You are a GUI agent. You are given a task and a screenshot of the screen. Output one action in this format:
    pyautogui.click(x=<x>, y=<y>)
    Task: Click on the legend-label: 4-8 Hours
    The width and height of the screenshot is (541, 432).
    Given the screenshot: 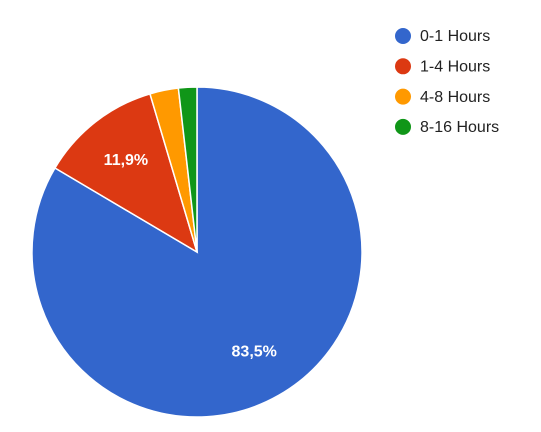 What is the action you would take?
    pyautogui.click(x=455, y=97)
    